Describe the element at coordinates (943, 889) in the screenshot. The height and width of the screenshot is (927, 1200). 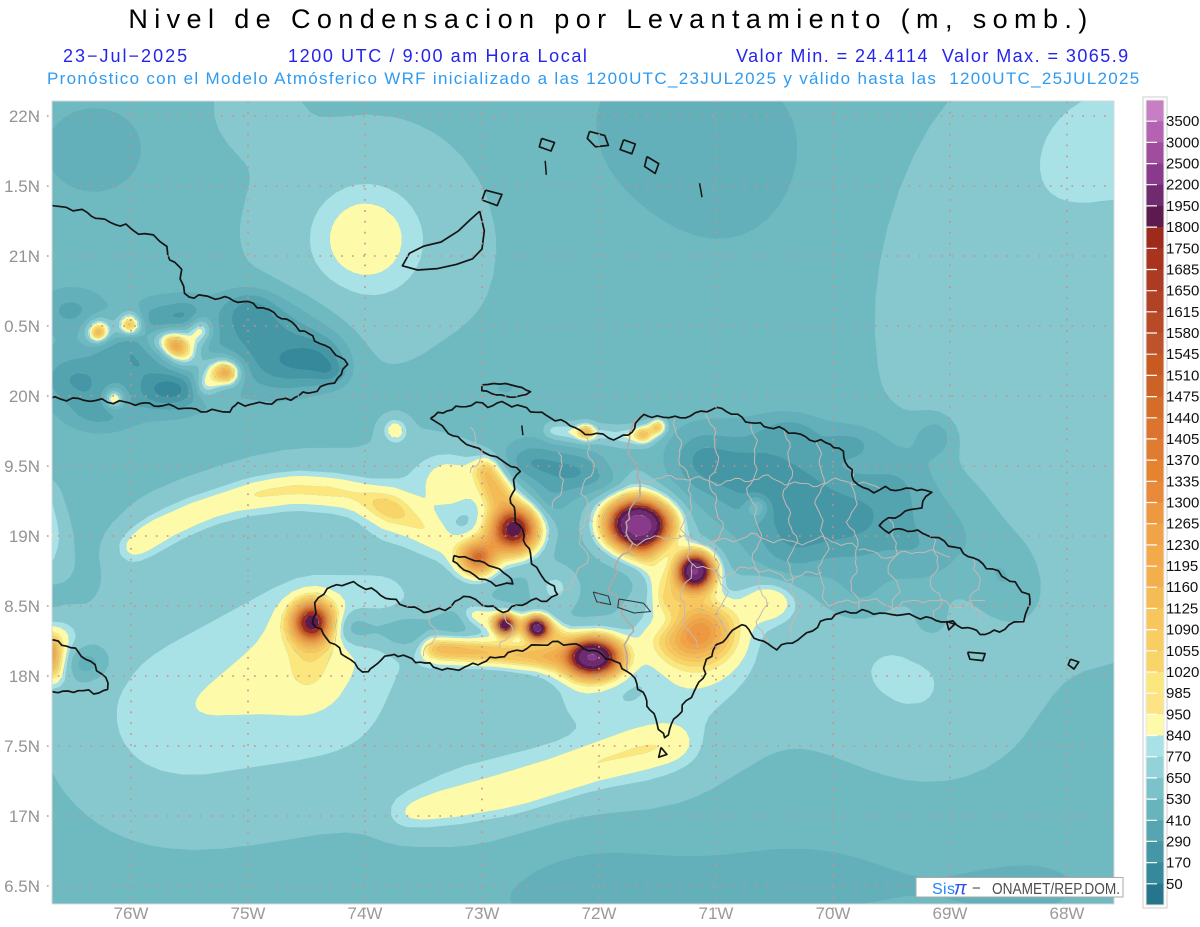
I see `svg-text: Sis` at that location.